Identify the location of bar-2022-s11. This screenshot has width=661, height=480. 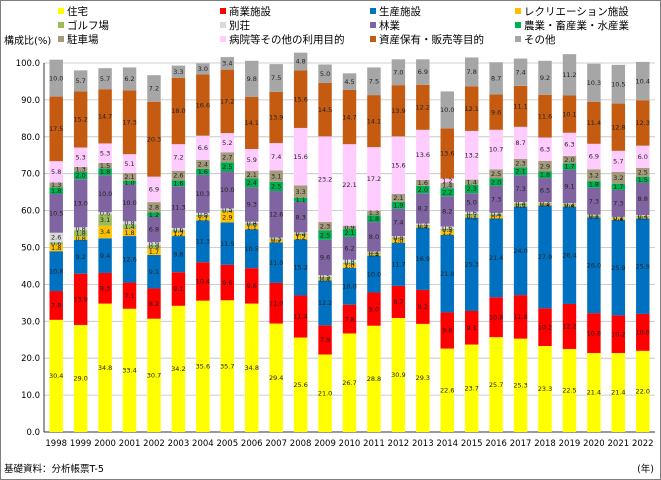
(643, 81).